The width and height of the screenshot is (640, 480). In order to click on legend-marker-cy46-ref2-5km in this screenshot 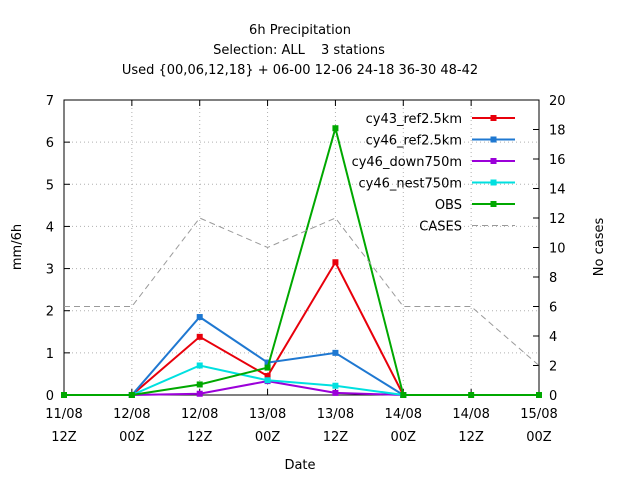, I will do `click(493, 139)`.